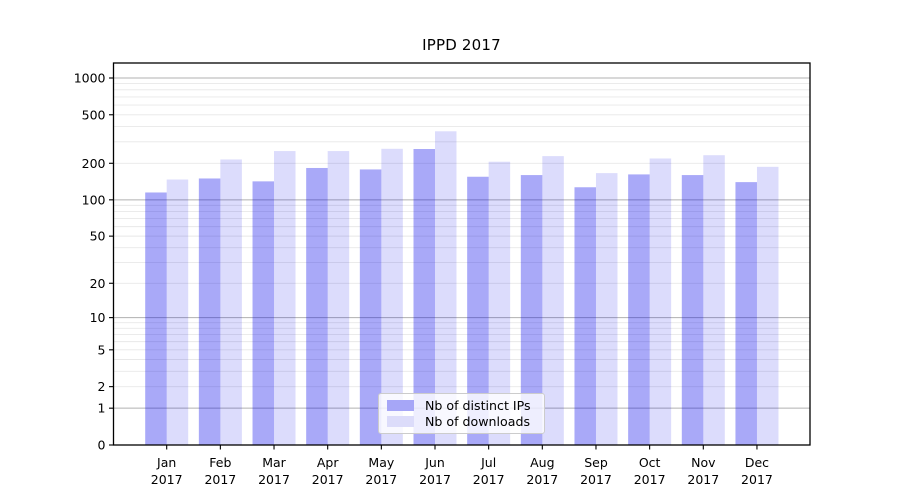  I want to click on bar-distinct-ips-may, so click(370, 307).